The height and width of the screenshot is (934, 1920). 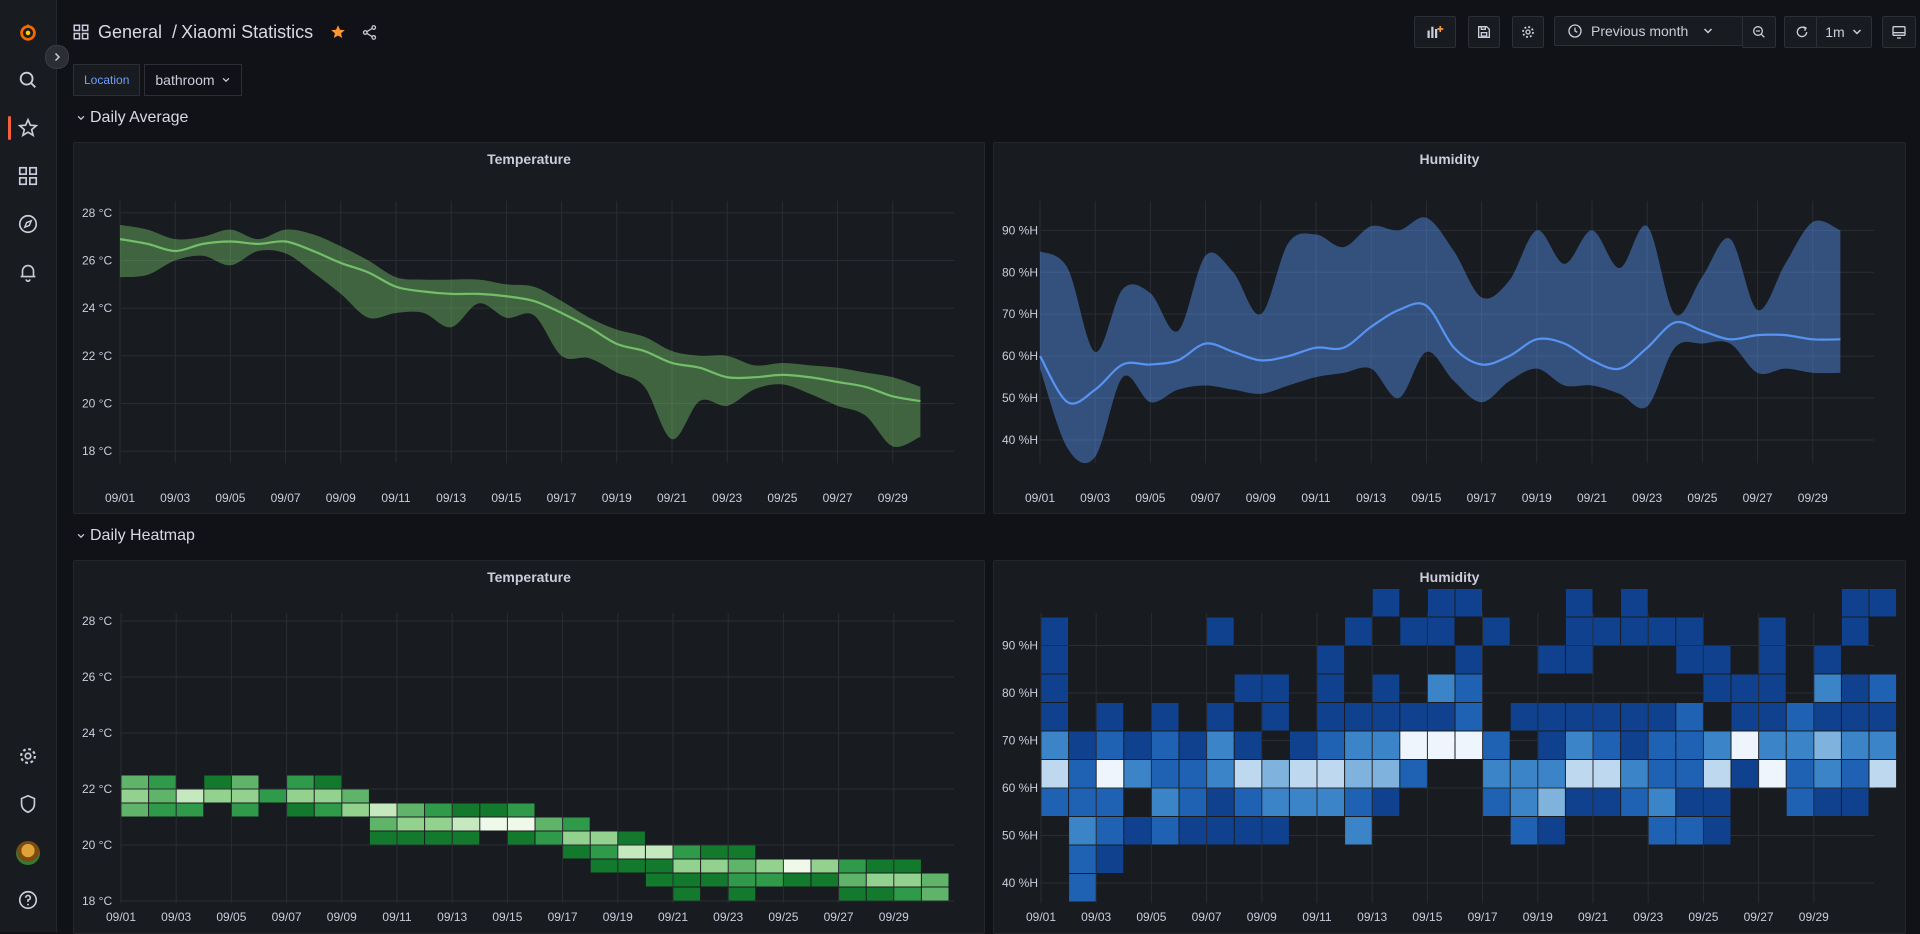 What do you see at coordinates (97, 403) in the screenshot?
I see `y-tick-label: 20 °C` at bounding box center [97, 403].